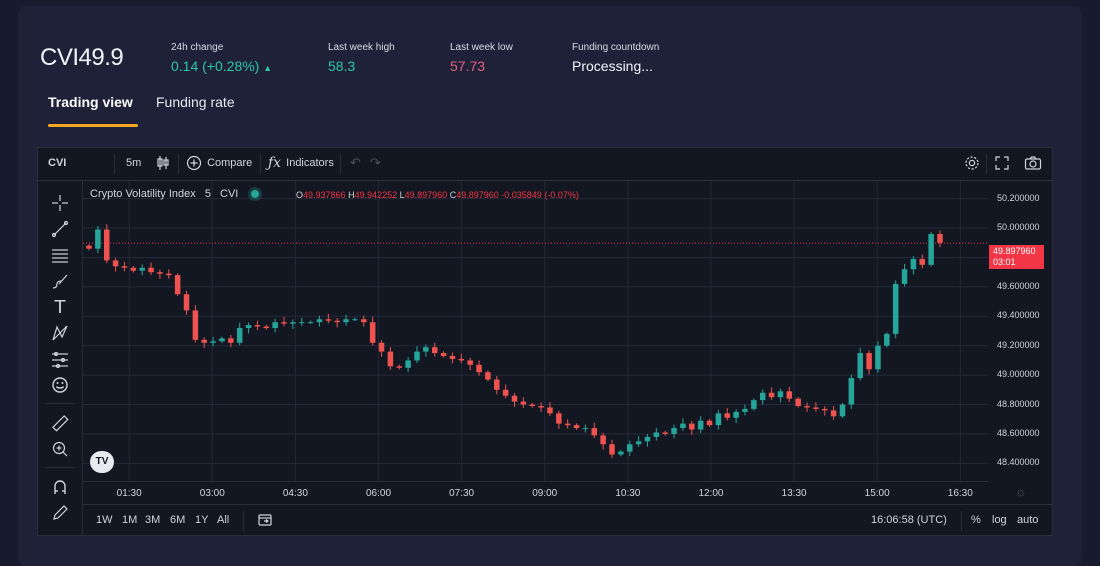  What do you see at coordinates (481, 47) in the screenshot?
I see `stat-label: Last week low` at bounding box center [481, 47].